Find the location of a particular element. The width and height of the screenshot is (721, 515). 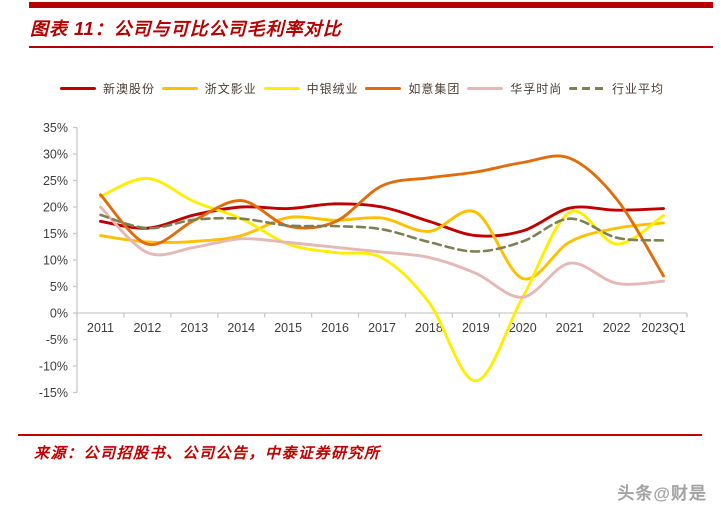

y-tick-label: 5% is located at coordinates (59, 287).